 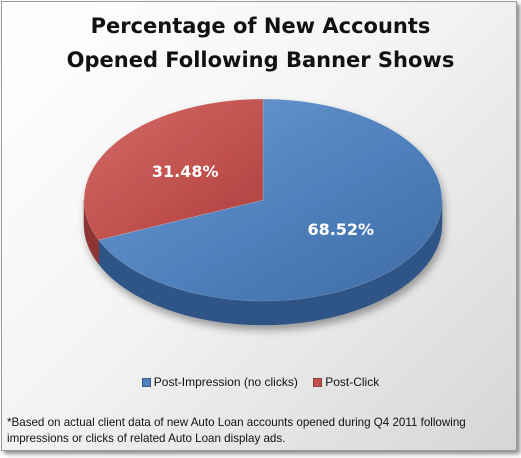 I want to click on legend-item-post-impression: Post-Impression (no clicks), so click(x=219, y=382).